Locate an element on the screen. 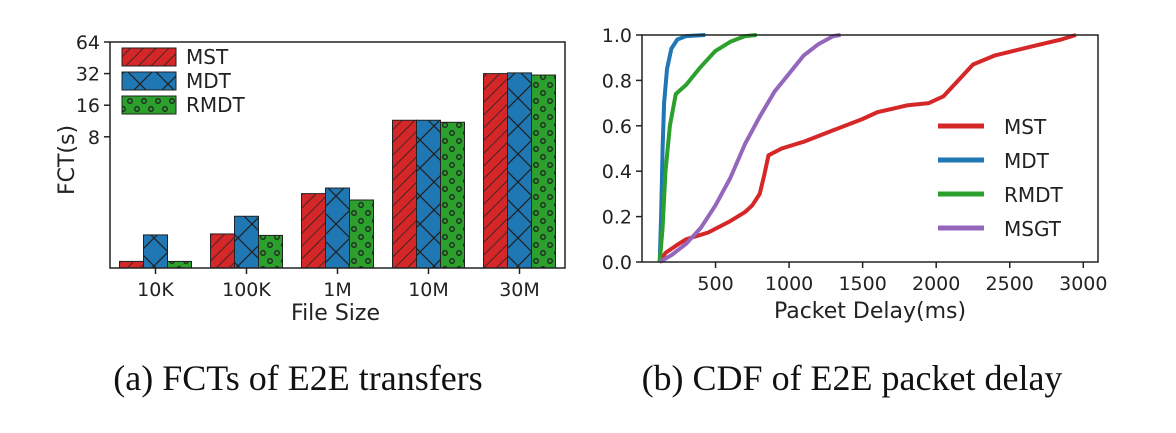 This screenshot has height=433, width=1176. series-line-msgt is located at coordinates (749, 148).